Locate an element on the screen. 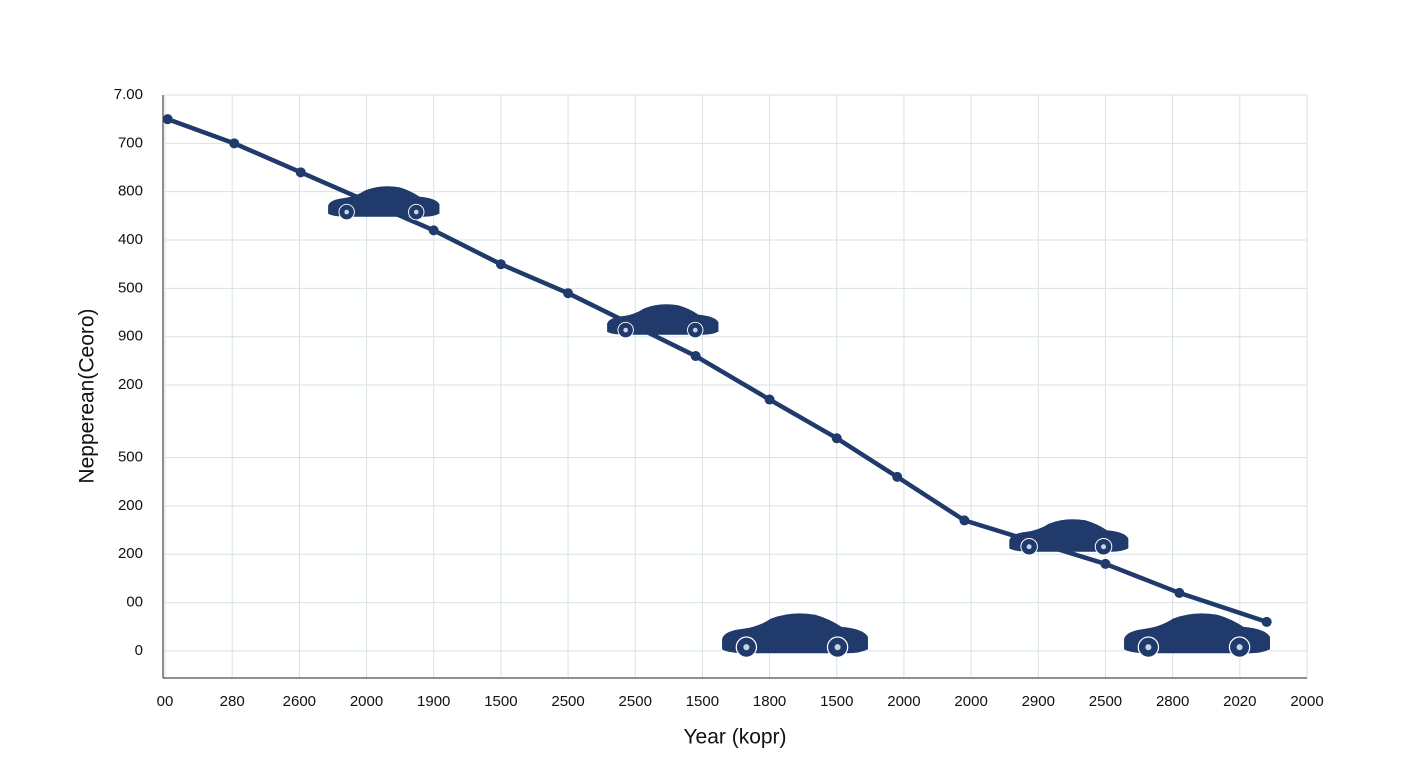 The height and width of the screenshot is (768, 1408). x-tick-label: 00 is located at coordinates (165, 701).